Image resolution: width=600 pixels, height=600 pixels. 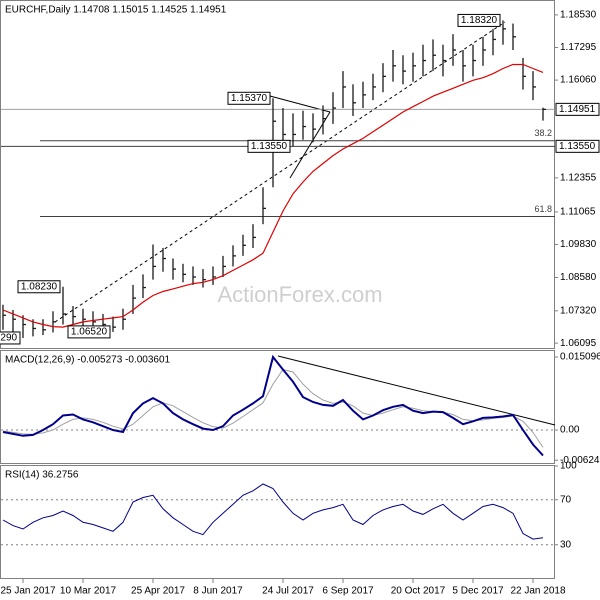 I want to click on level-label: 1.13550, so click(x=577, y=146).